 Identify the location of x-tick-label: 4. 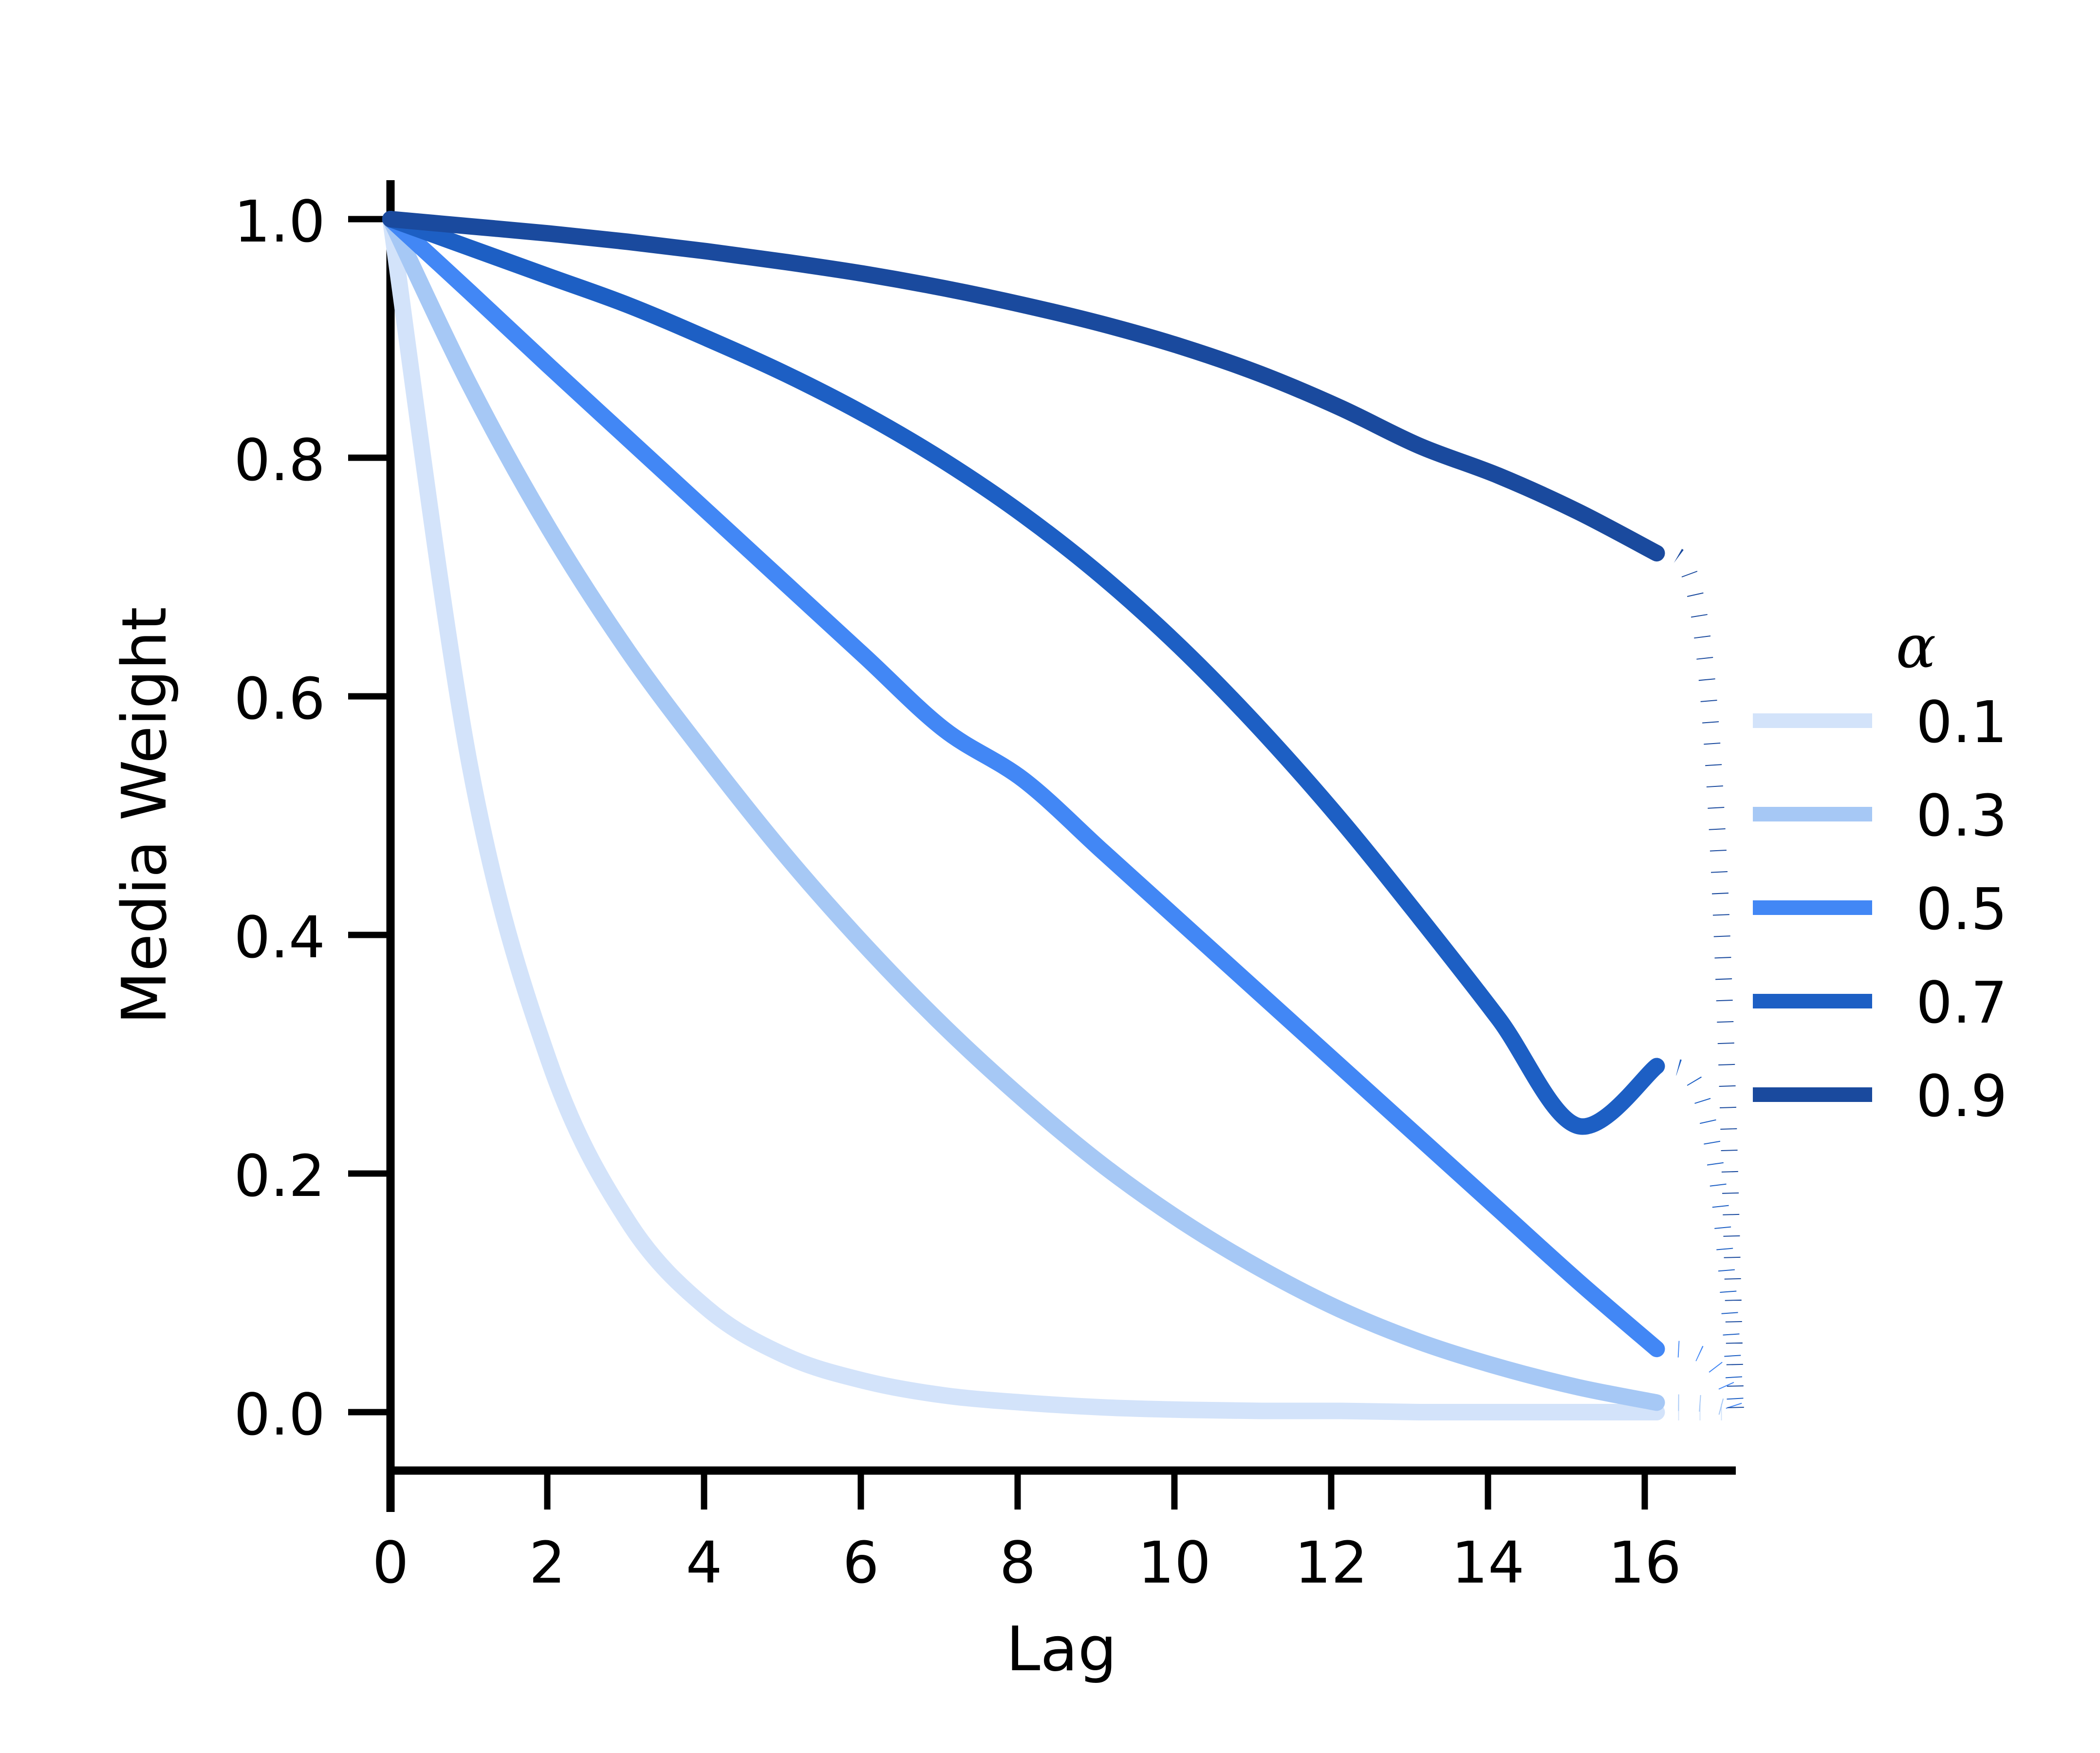
(704, 1562).